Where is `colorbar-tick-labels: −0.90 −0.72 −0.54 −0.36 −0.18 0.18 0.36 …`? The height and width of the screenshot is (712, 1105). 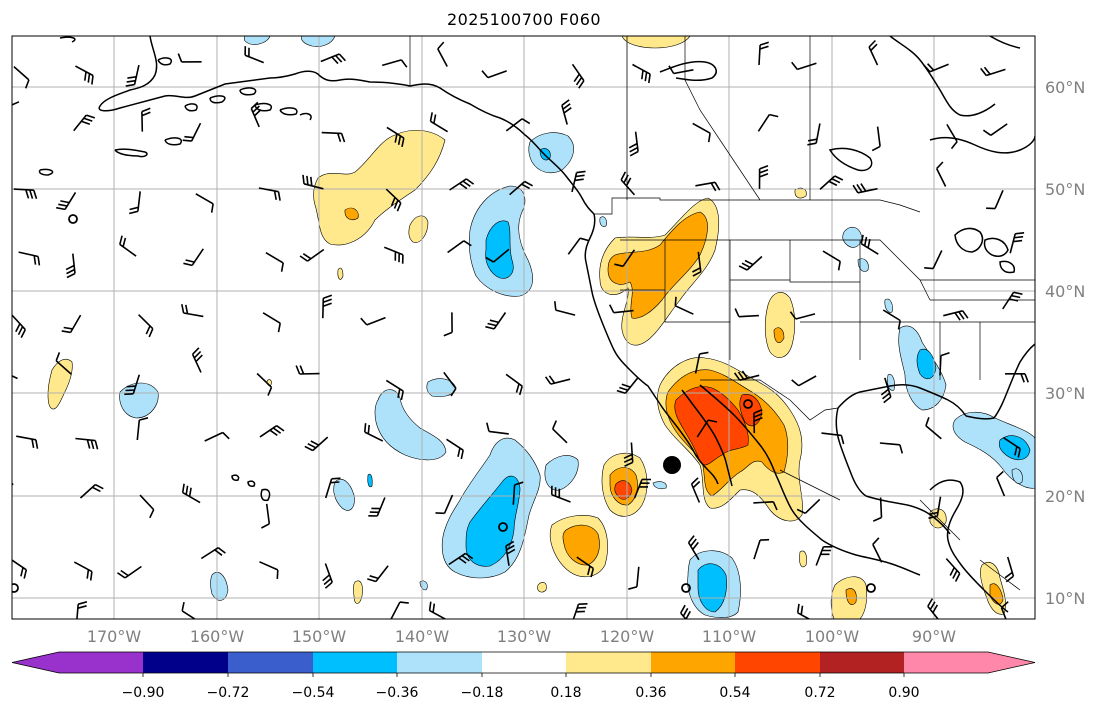 colorbar-tick-labels: −0.90 −0.72 −0.54 −0.36 −0.18 0.18 0.36 … is located at coordinates (521, 693).